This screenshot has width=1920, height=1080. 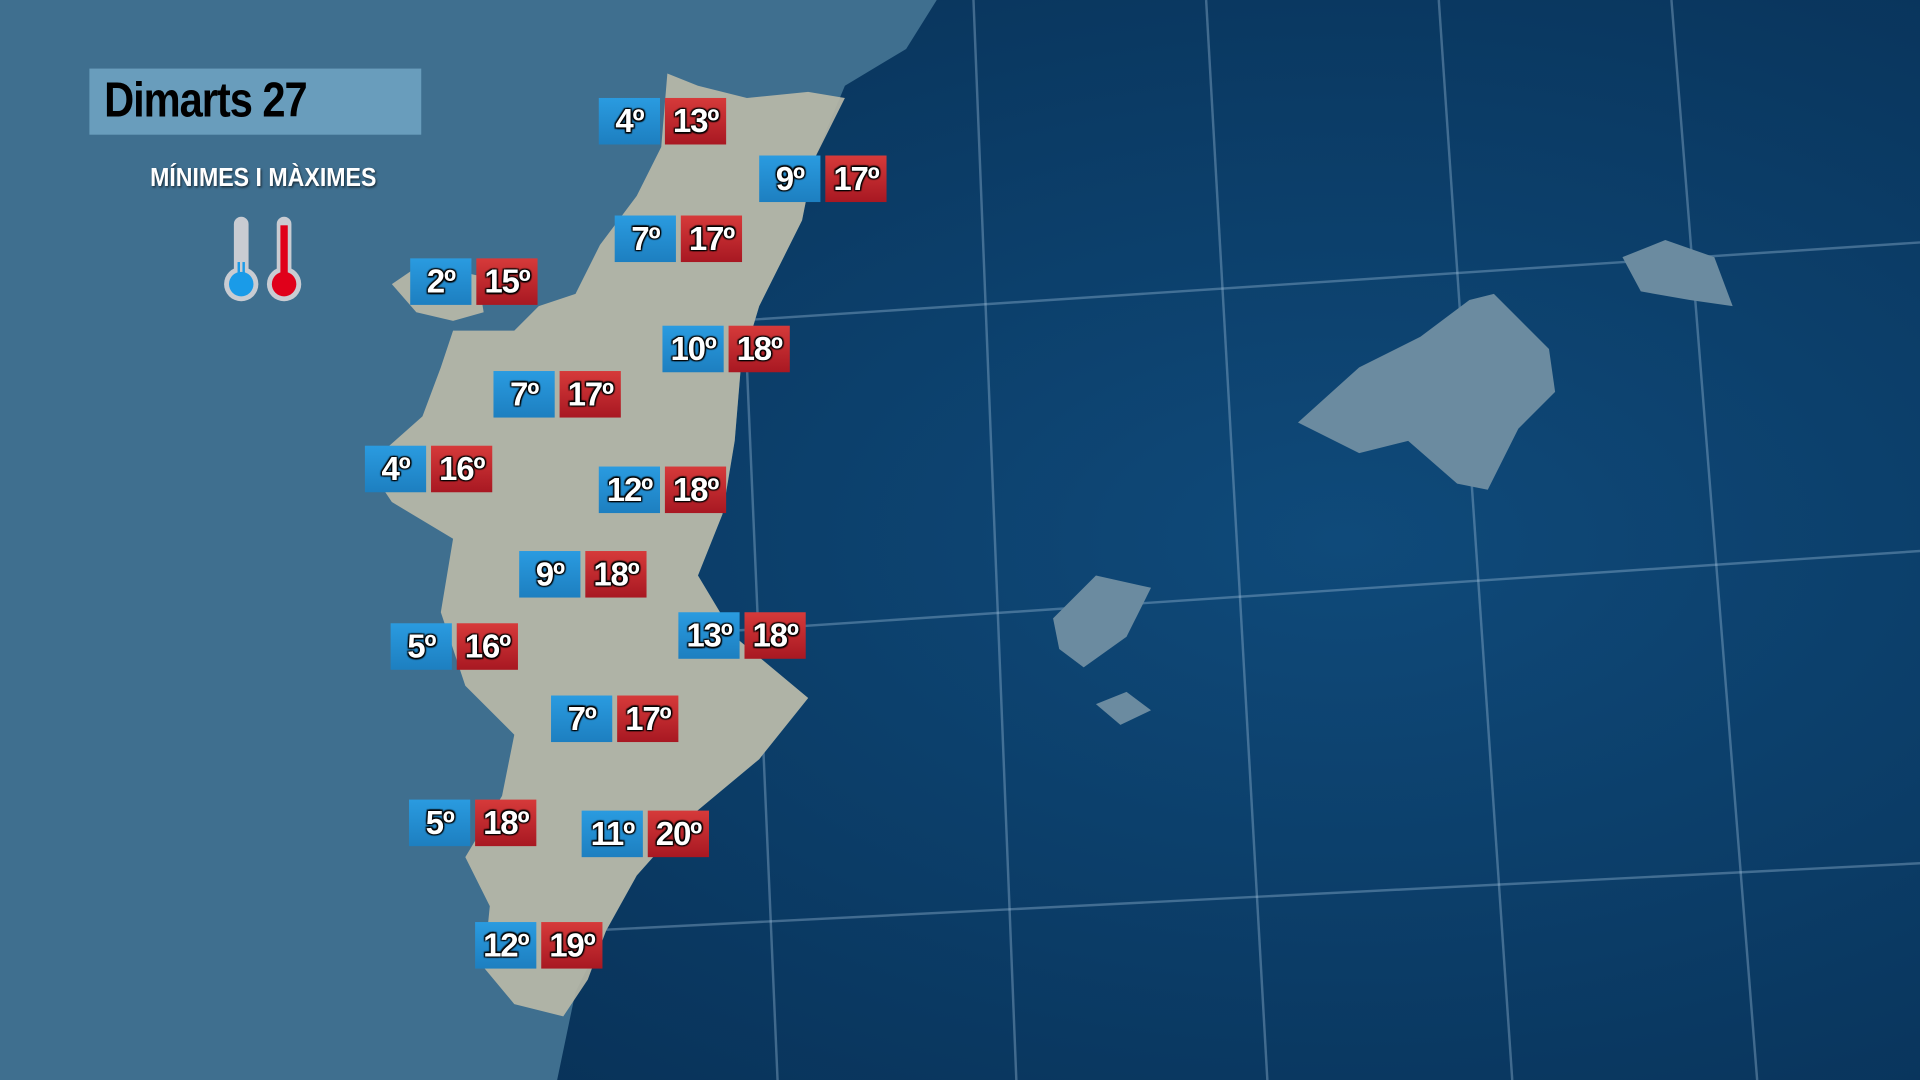 What do you see at coordinates (241, 259) in the screenshot?
I see `thermometer-cold-icon` at bounding box center [241, 259].